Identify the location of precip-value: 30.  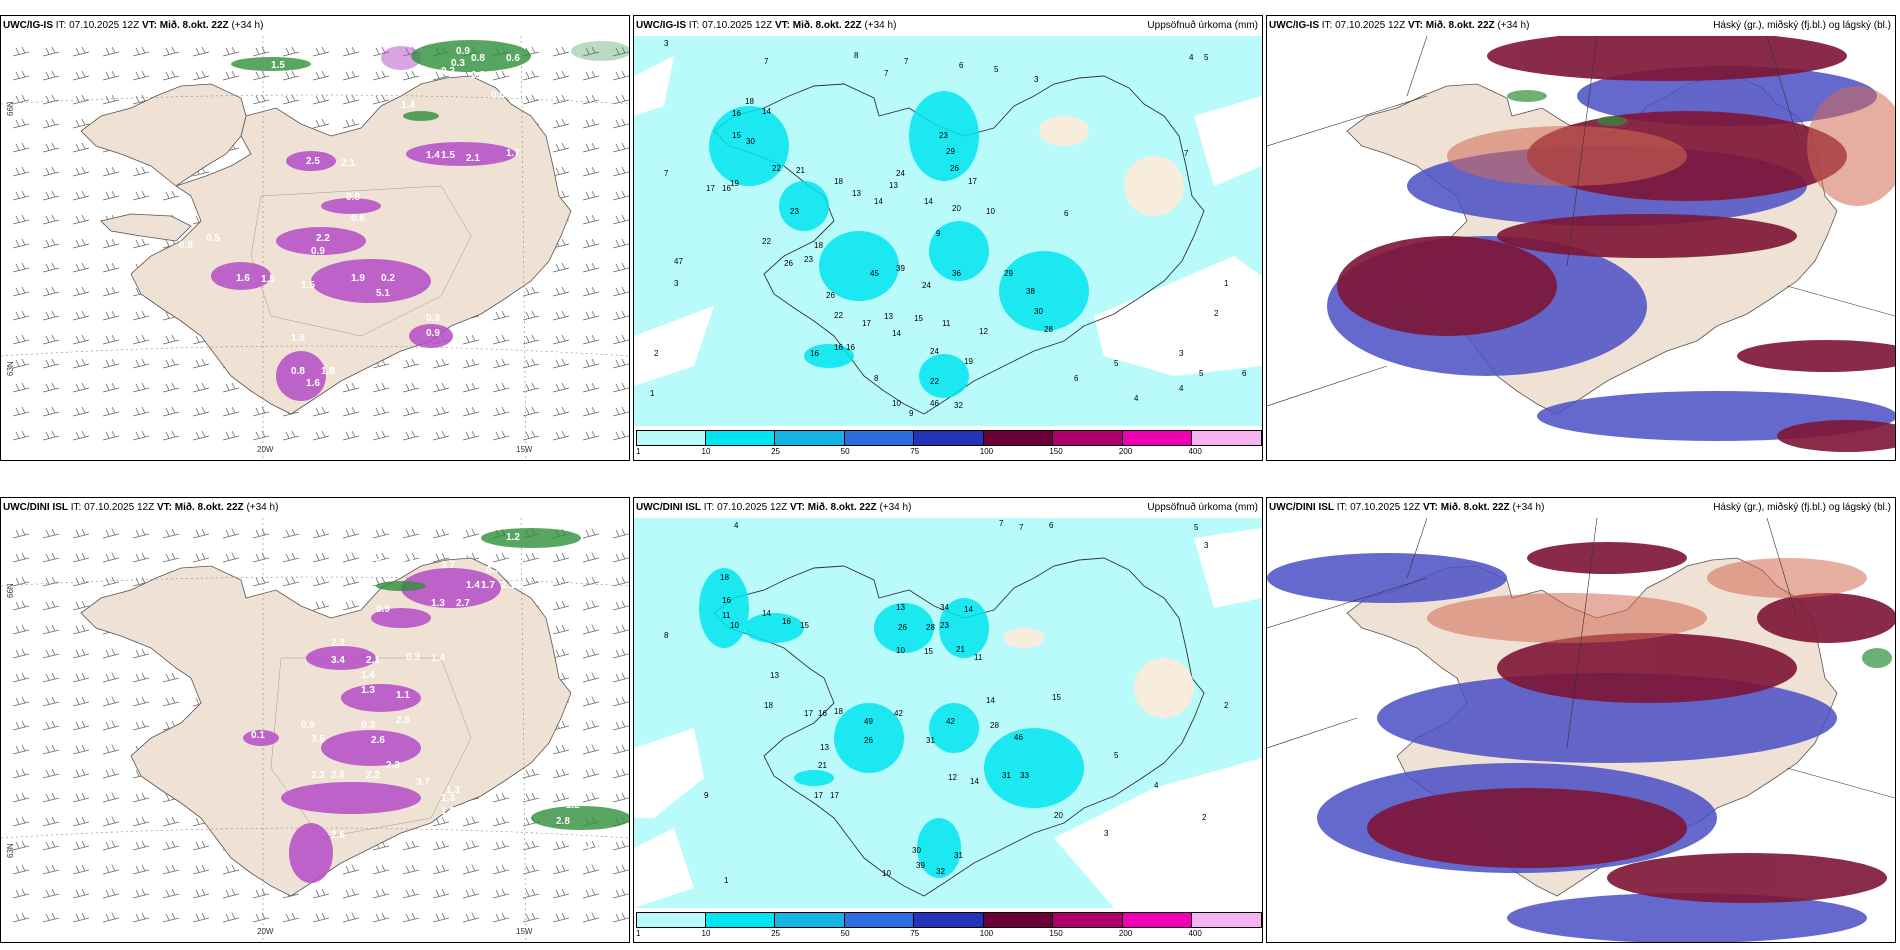
(750, 141).